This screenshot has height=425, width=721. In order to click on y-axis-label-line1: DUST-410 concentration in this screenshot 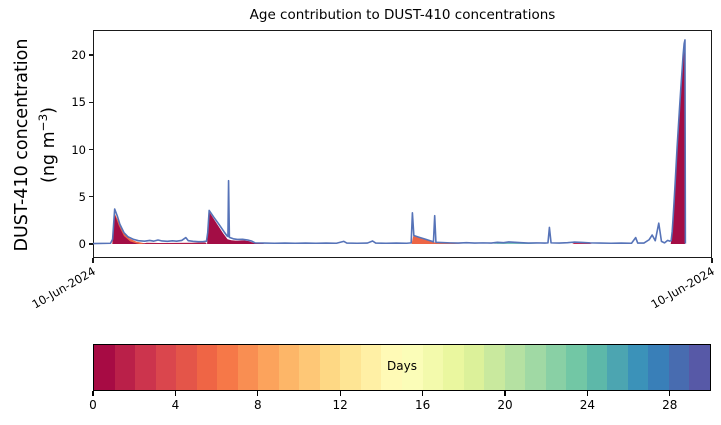, I will do `click(22, 145)`.